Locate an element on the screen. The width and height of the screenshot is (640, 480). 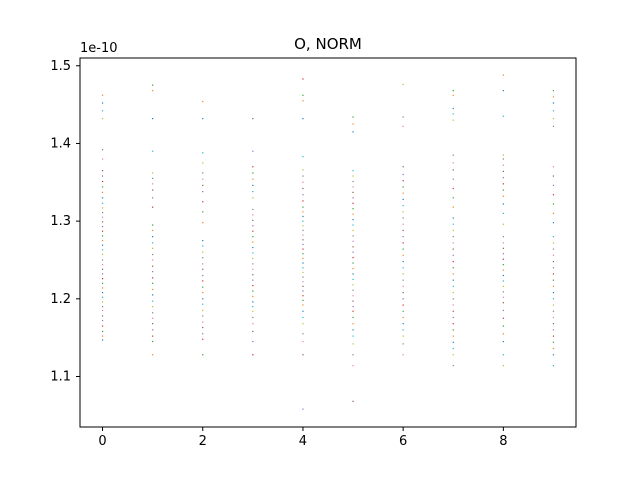
y-tick-label: 1.1 is located at coordinates (60, 377).